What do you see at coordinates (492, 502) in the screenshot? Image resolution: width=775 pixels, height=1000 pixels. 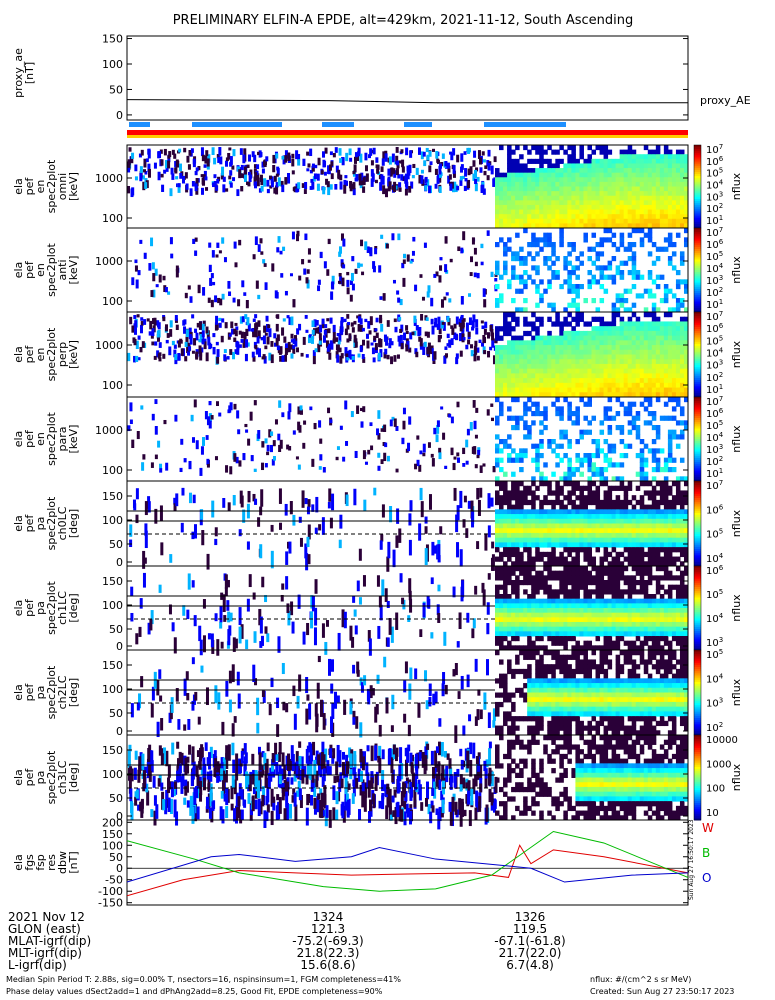 I see `spec2plot_ch0LC-speck` at bounding box center [492, 502].